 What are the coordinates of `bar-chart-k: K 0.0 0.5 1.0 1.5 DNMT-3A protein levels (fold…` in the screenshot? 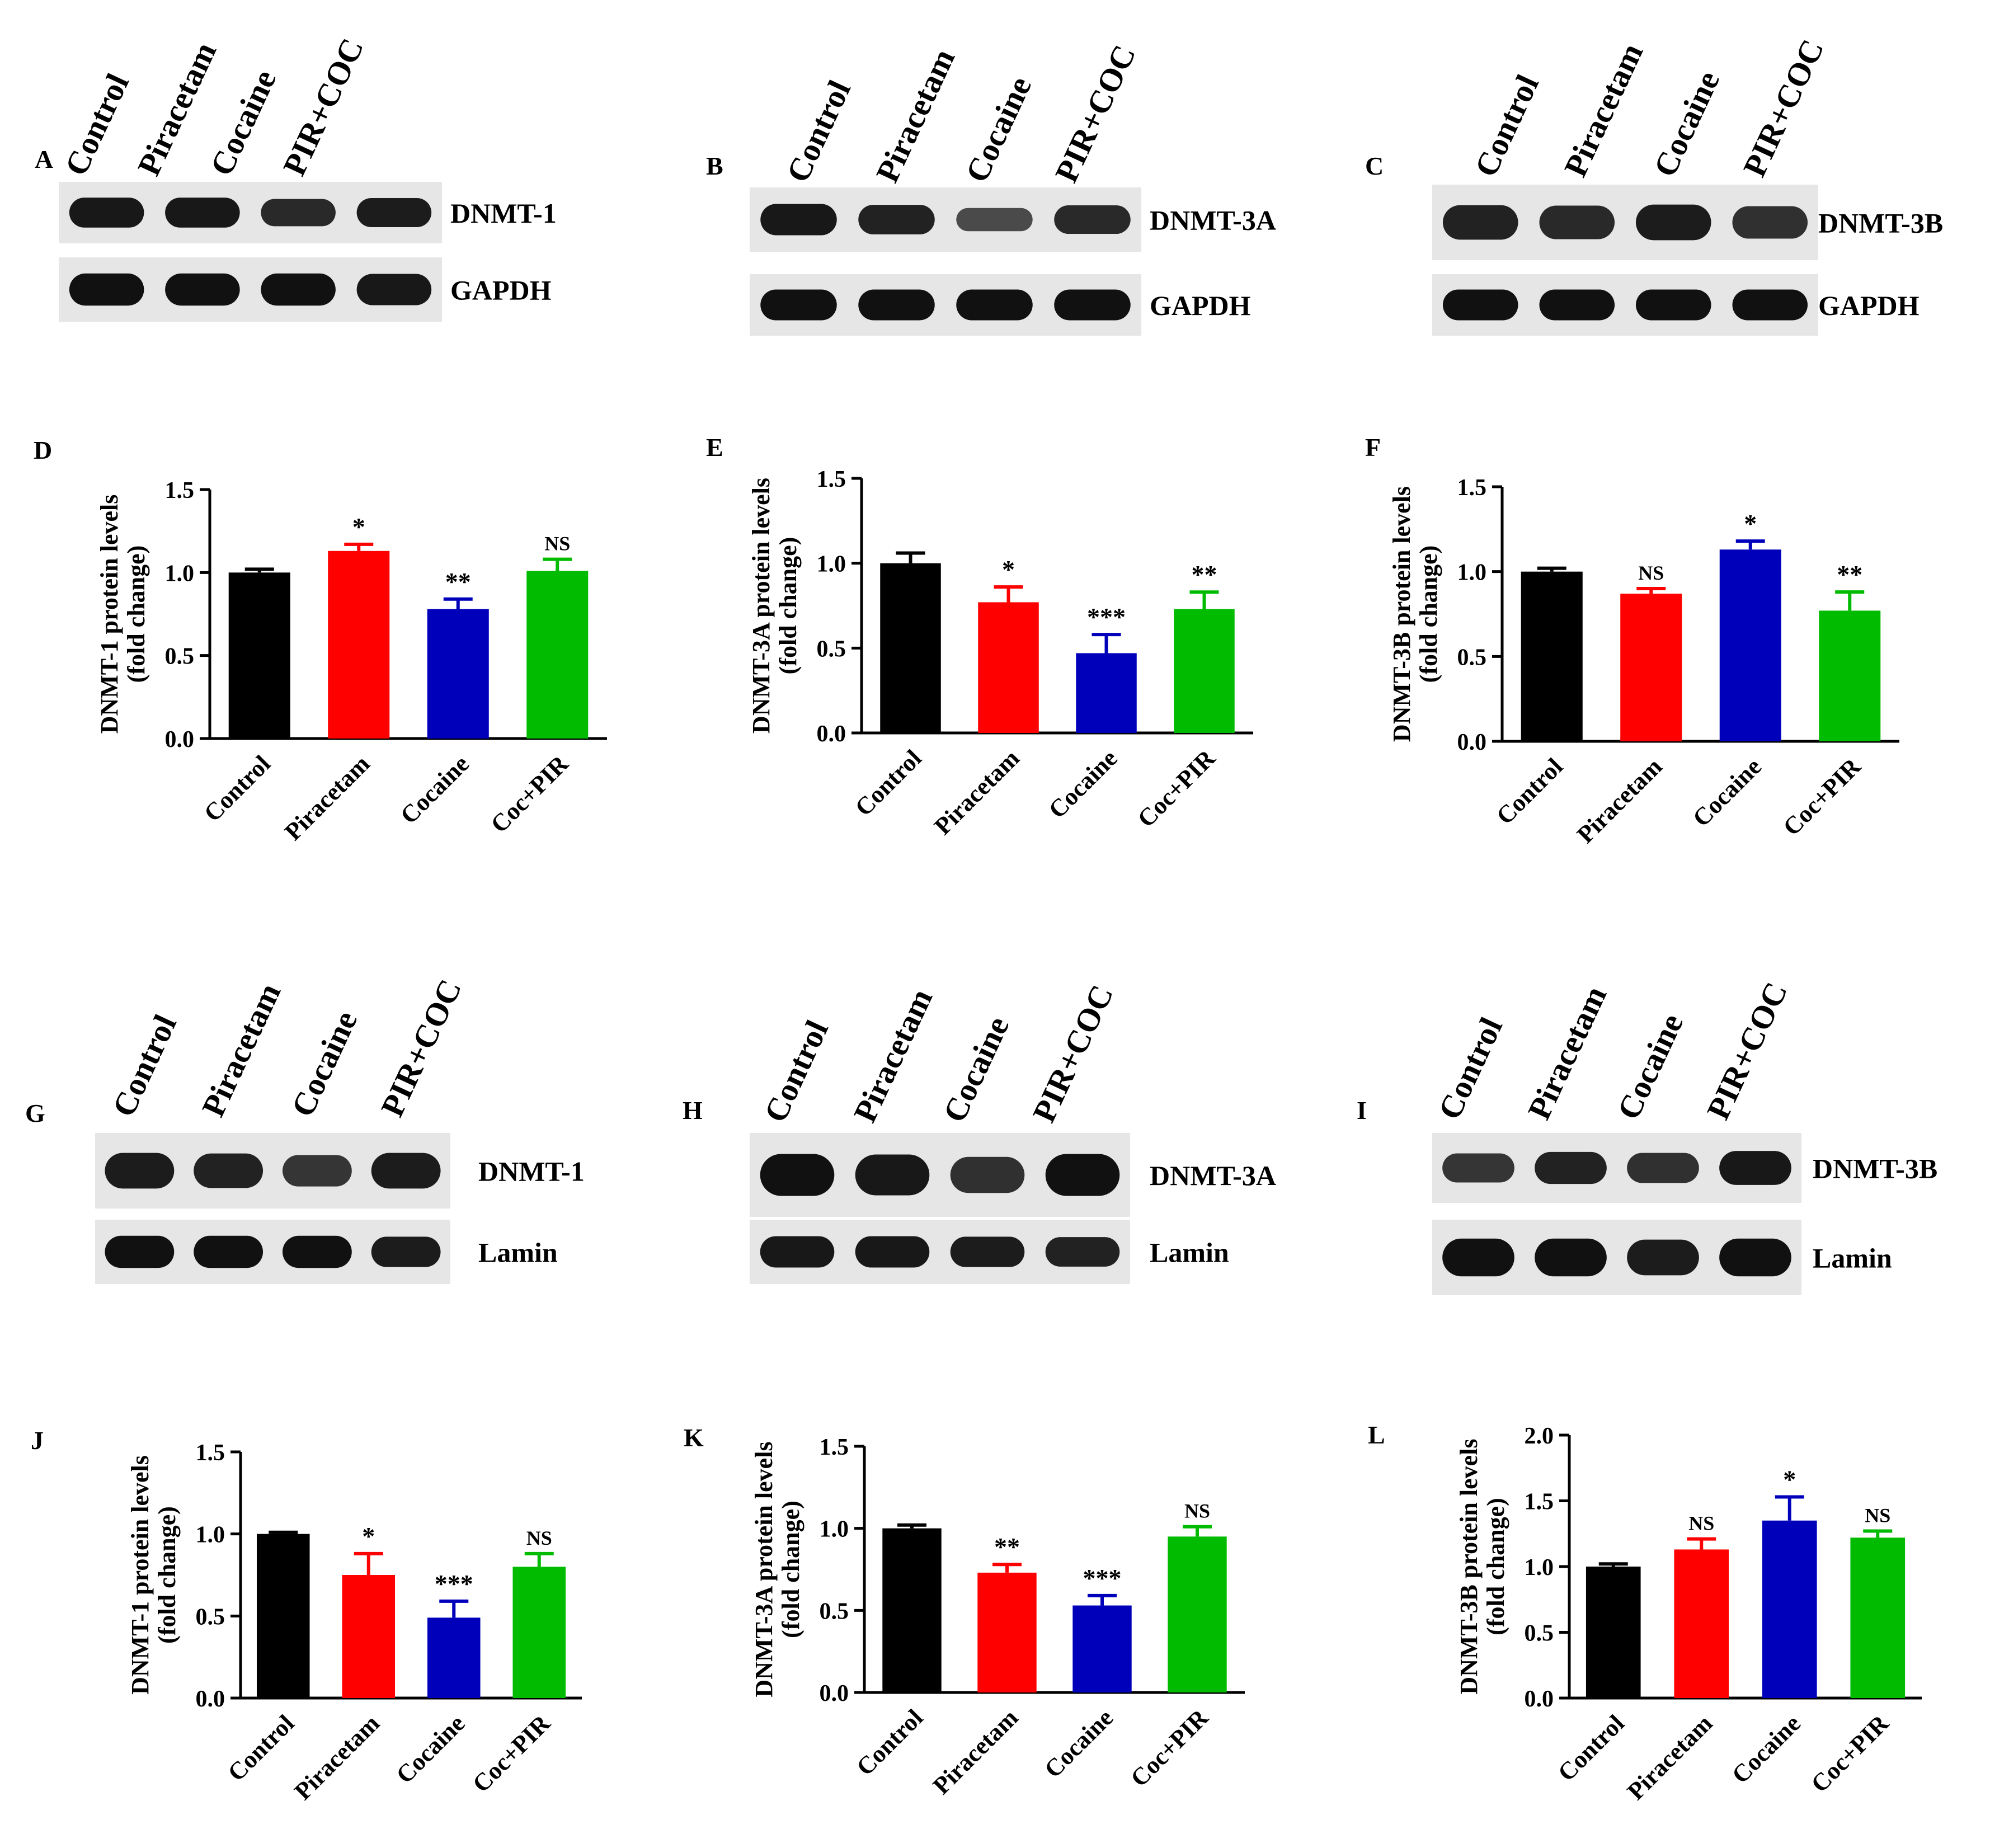 It's located at (964, 1612).